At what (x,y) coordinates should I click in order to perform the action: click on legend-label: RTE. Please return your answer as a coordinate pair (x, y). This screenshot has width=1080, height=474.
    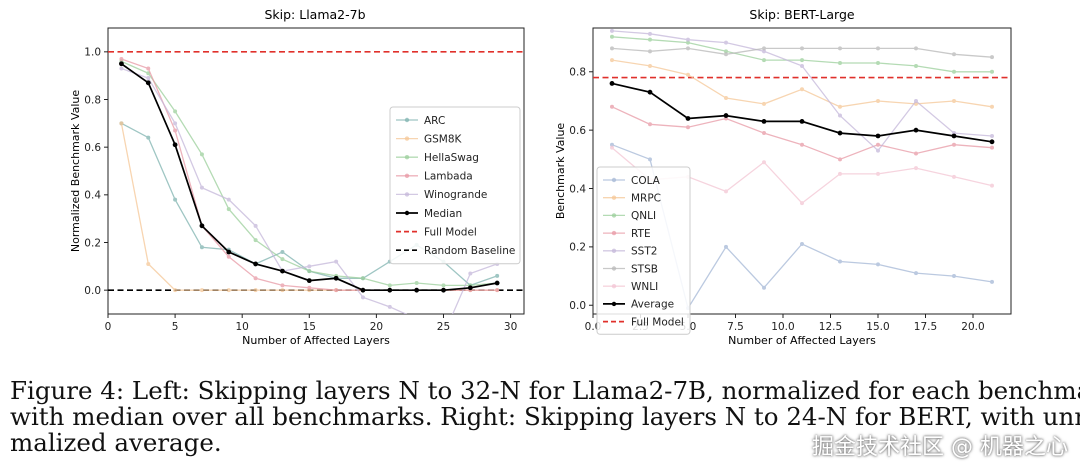
    Looking at the image, I should click on (641, 234).